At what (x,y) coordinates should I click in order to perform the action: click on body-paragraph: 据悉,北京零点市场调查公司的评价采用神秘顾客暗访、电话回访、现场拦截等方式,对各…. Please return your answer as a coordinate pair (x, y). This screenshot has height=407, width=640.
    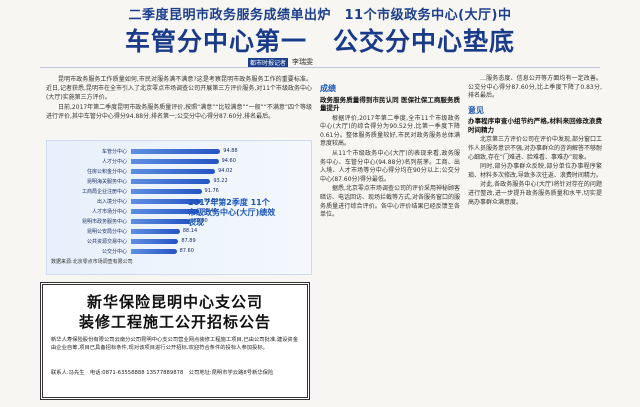
    Looking at the image, I should click on (390, 202).